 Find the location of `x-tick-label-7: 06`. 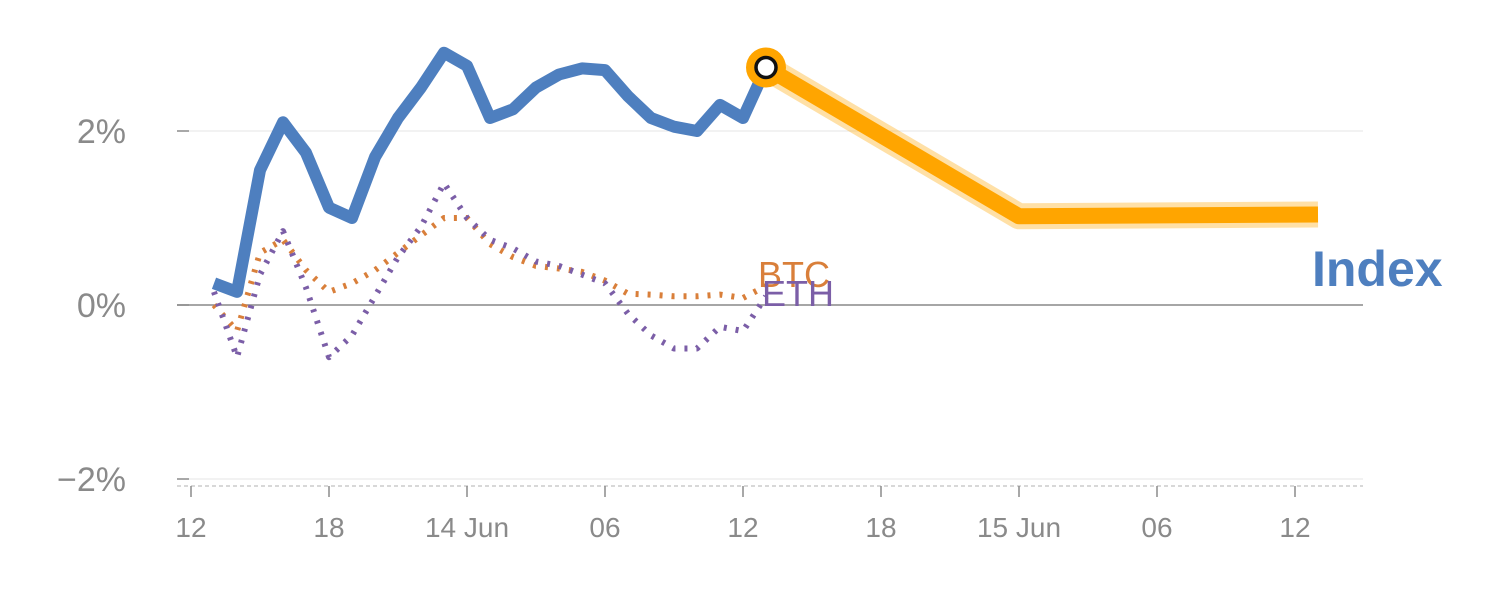

x-tick-label-7: 06 is located at coordinates (1156, 527).